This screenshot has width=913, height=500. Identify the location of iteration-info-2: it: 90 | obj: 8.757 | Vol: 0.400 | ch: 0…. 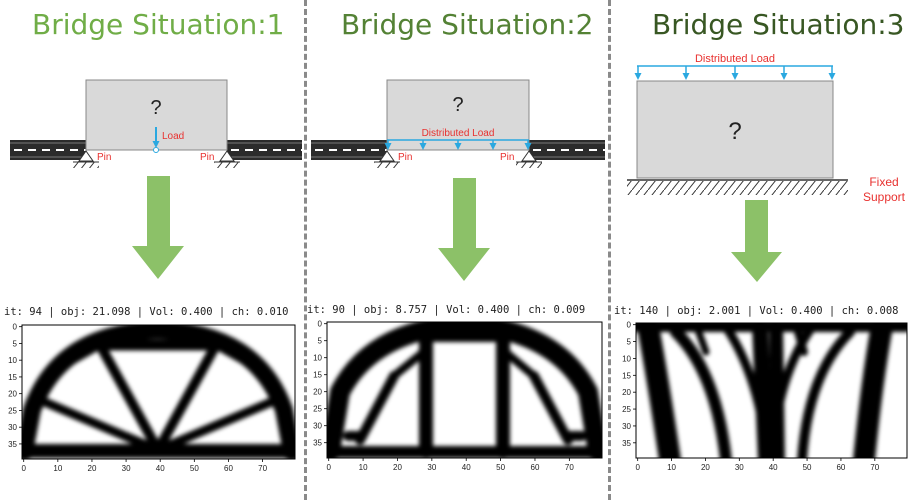
(446, 310).